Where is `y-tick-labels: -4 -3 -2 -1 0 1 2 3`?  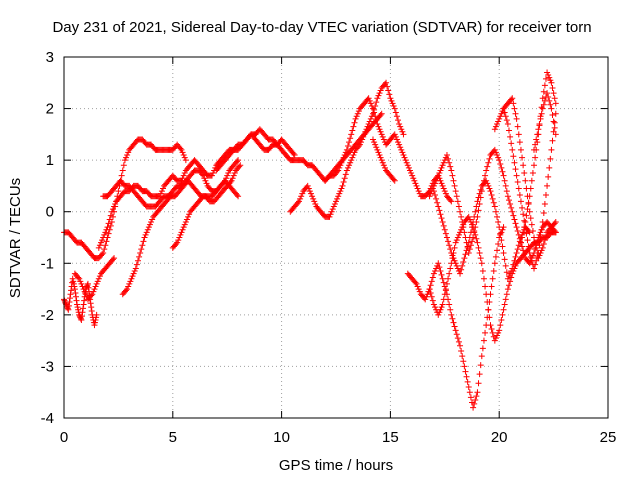
y-tick-labels: -4 -3 -2 -1 0 1 2 3 is located at coordinates (47, 238).